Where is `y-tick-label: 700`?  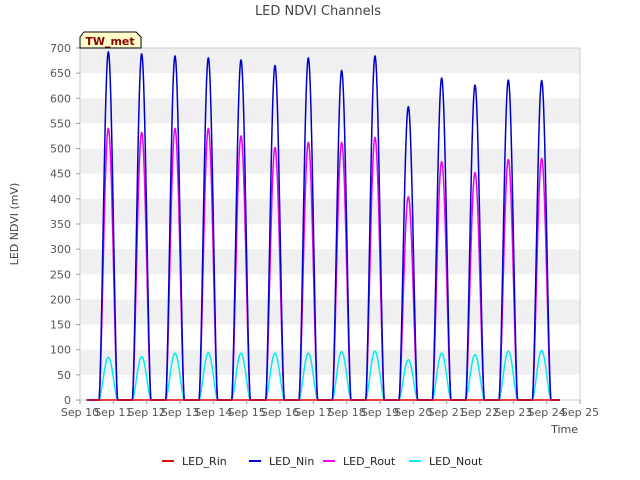 y-tick-label: 700 is located at coordinates (60, 48).